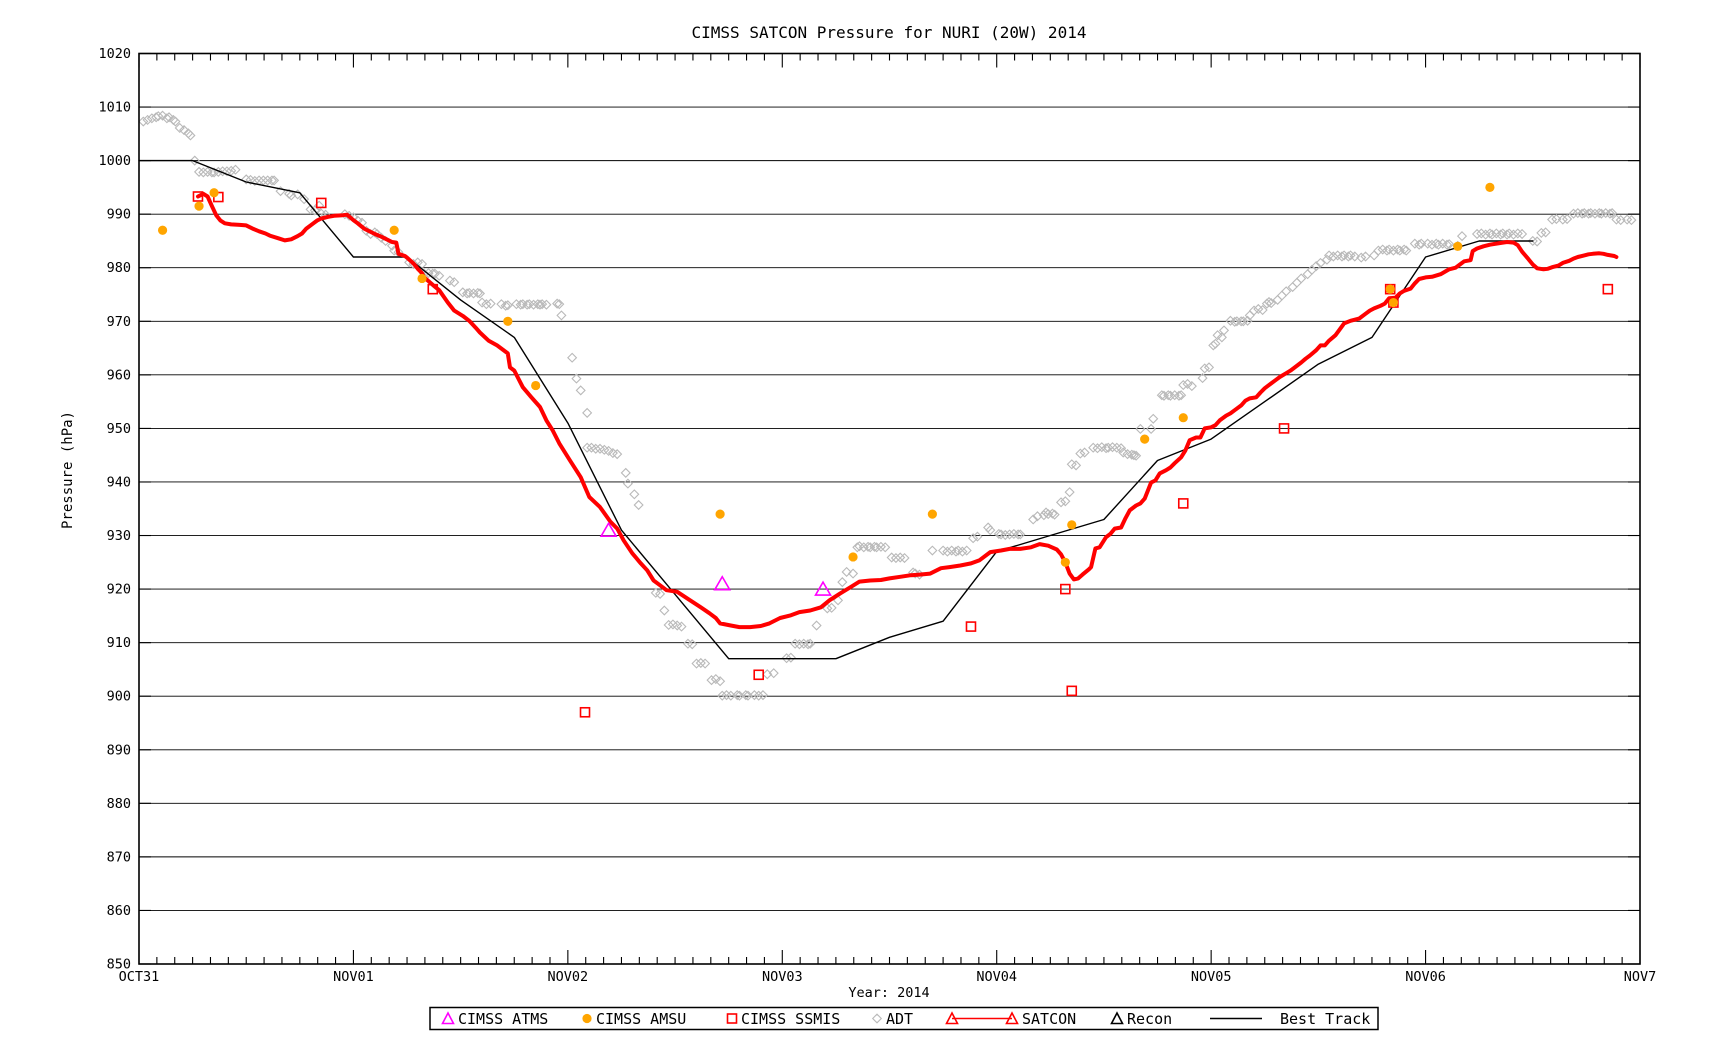 The image size is (1725, 1050). Describe the element at coordinates (119, 911) in the screenshot. I see `y-tick-label: 860` at that location.